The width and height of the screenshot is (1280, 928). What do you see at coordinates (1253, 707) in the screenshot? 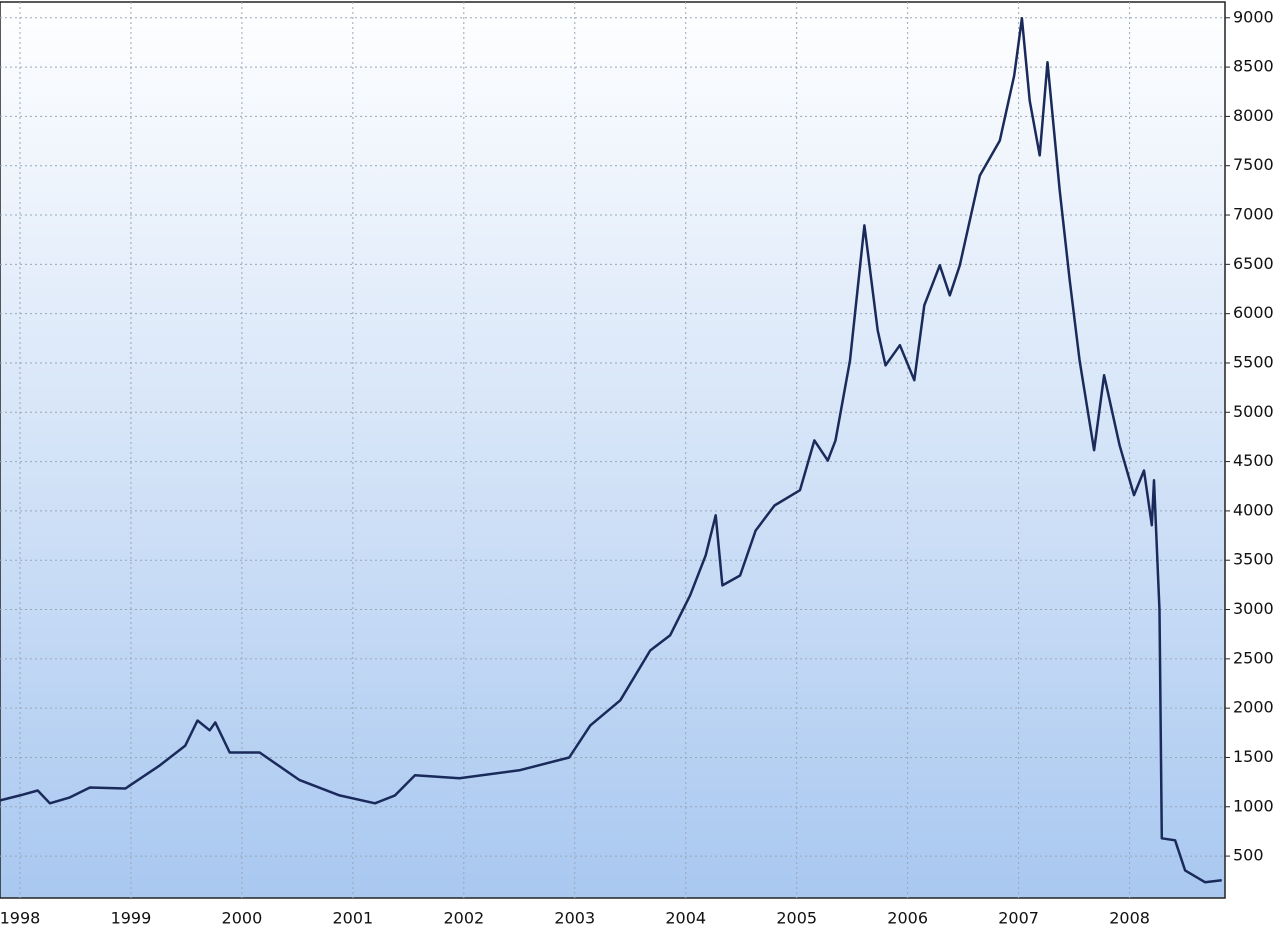
I see `y-tick-label: 2000` at bounding box center [1253, 707].